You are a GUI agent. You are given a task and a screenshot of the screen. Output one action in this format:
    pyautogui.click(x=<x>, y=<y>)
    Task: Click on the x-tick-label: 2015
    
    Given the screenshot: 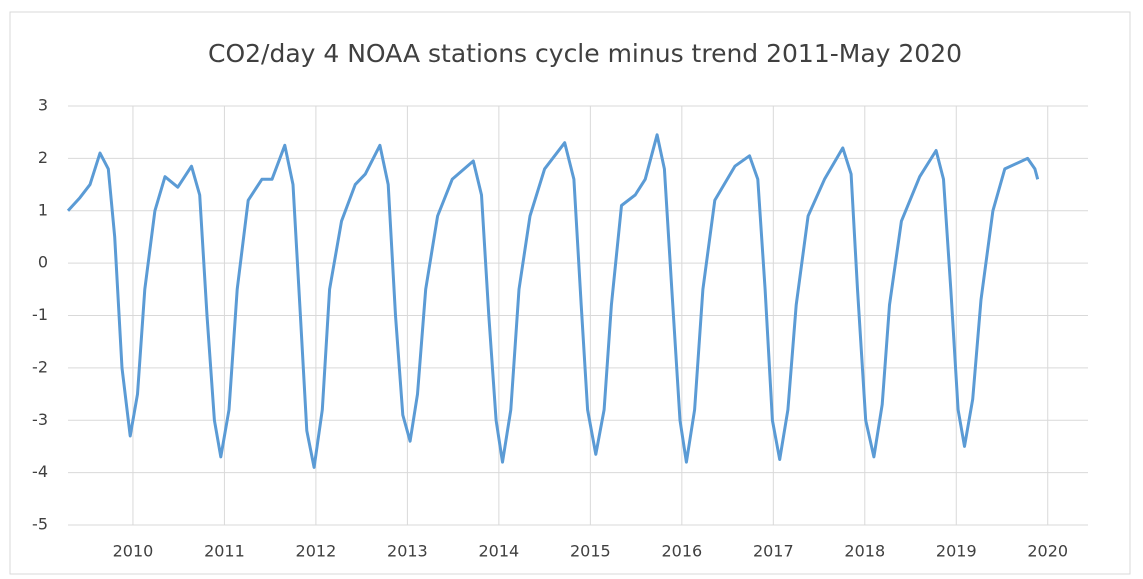 What is the action you would take?
    pyautogui.click(x=590, y=551)
    